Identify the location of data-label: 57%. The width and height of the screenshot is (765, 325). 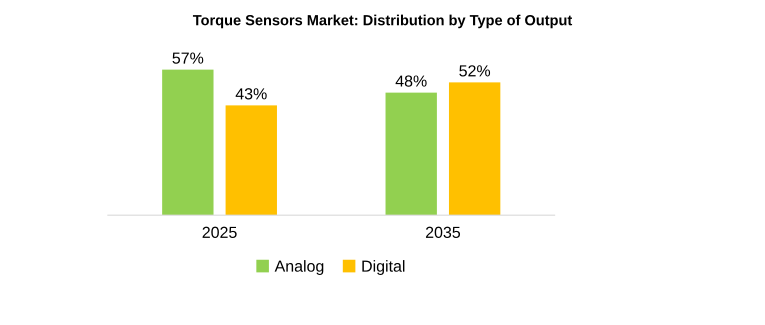
(188, 58).